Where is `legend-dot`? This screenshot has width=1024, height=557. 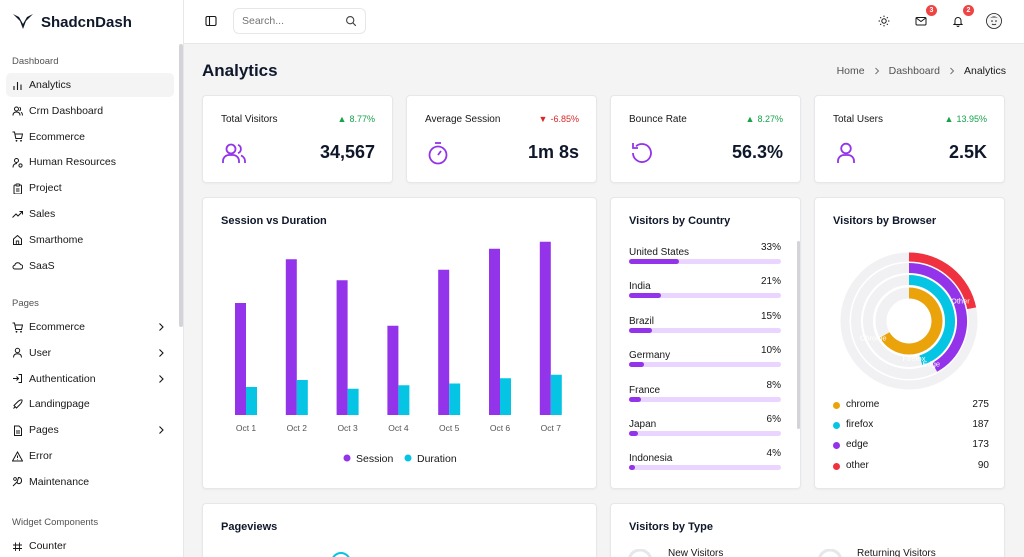 legend-dot is located at coordinates (347, 458).